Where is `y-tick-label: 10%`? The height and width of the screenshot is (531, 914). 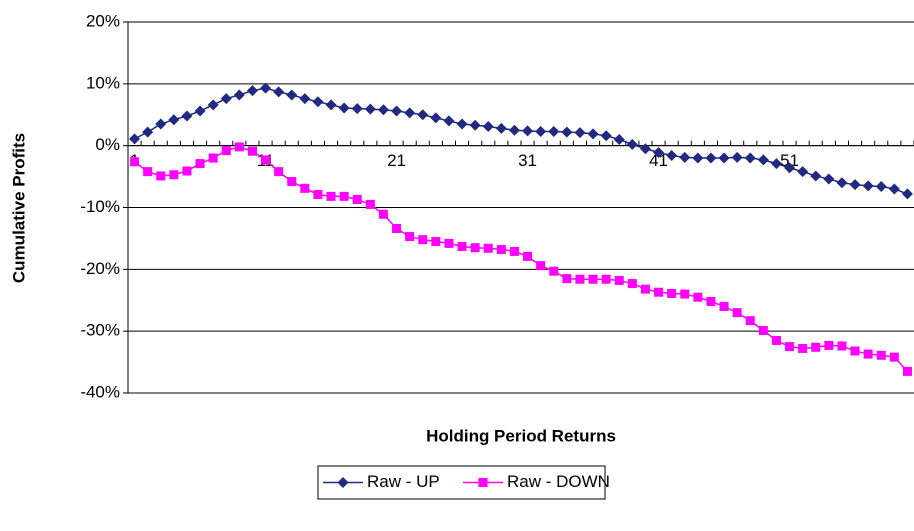 y-tick-label: 10% is located at coordinates (103, 82).